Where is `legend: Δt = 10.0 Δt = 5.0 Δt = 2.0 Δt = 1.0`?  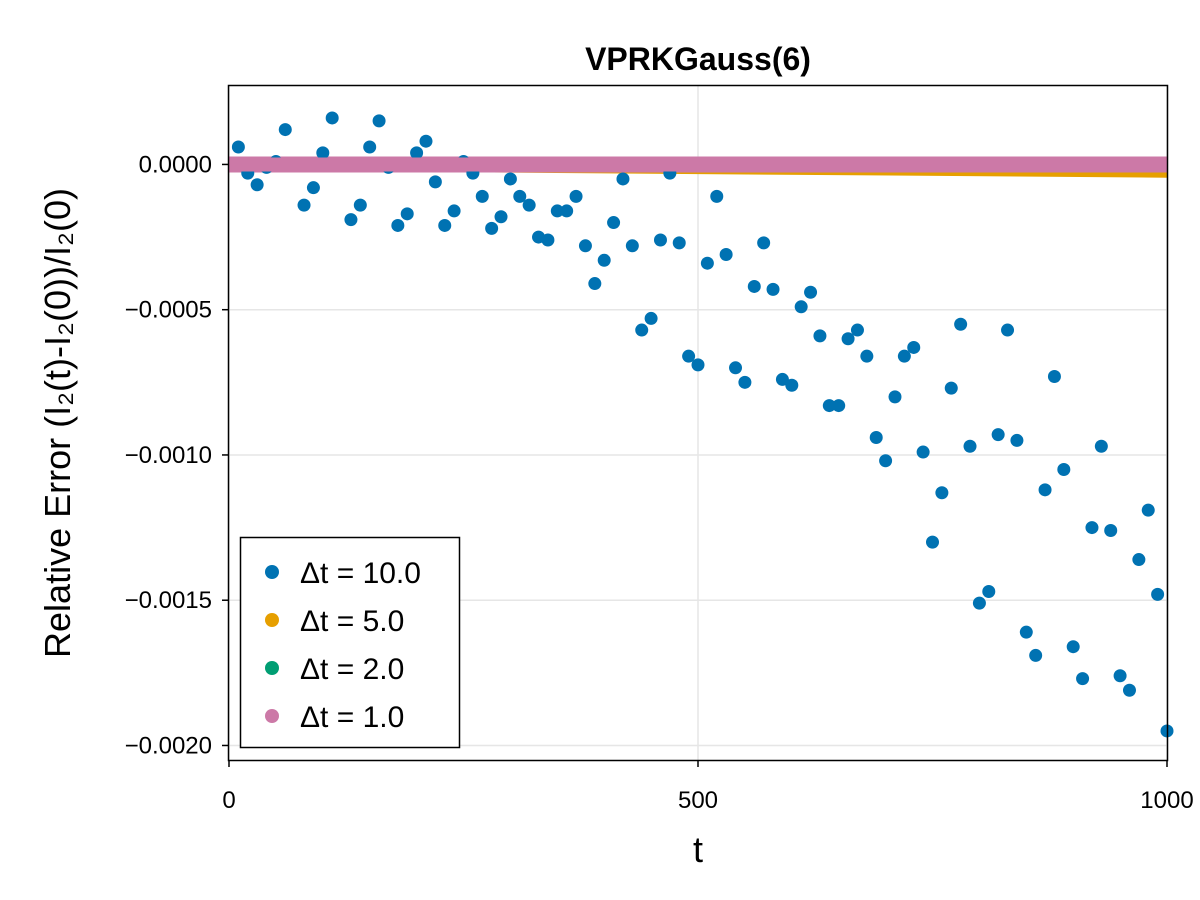 legend: Δt = 10.0 Δt = 5.0 Δt = 2.0 Δt = 1.0 is located at coordinates (350, 642).